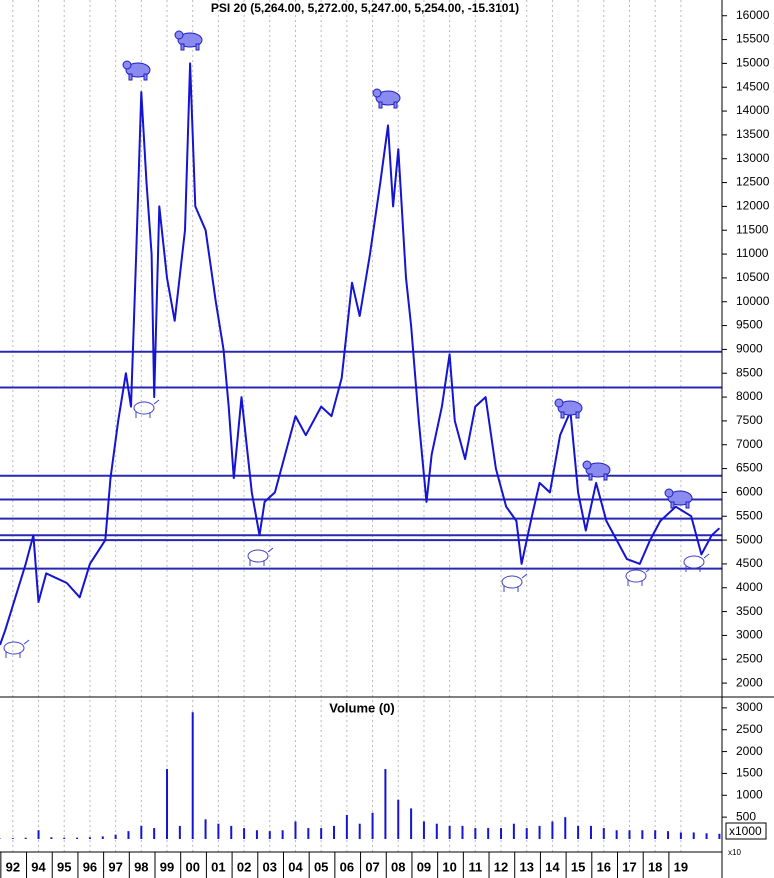 This screenshot has height=878, width=774. What do you see at coordinates (141, 866) in the screenshot?
I see `x-tick-label: 98` at bounding box center [141, 866].